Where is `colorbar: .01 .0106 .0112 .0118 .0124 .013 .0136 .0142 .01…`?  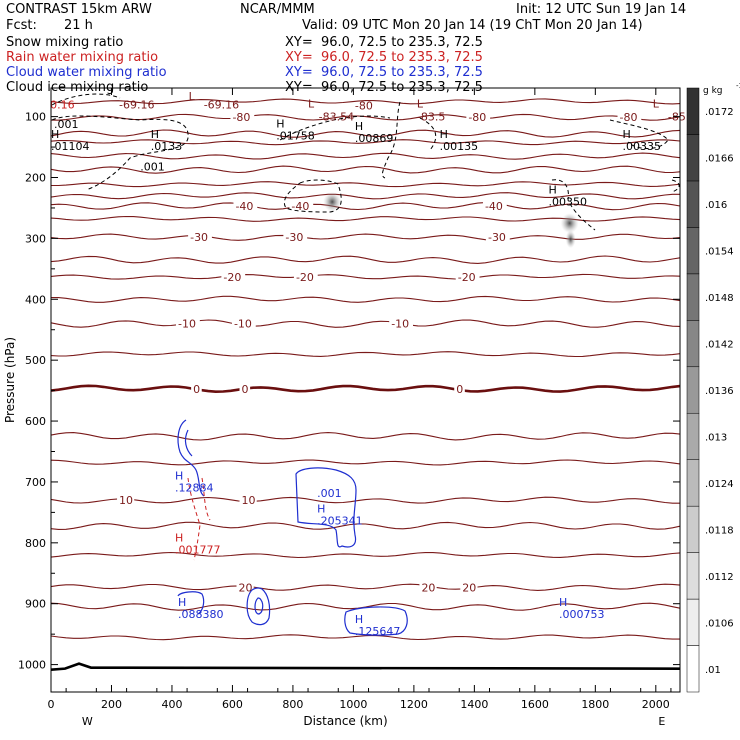 colorbar: .01 .0106 .0112 .0118 .0124 .013 .0136 .0142 .01… is located at coordinates (713, 387).